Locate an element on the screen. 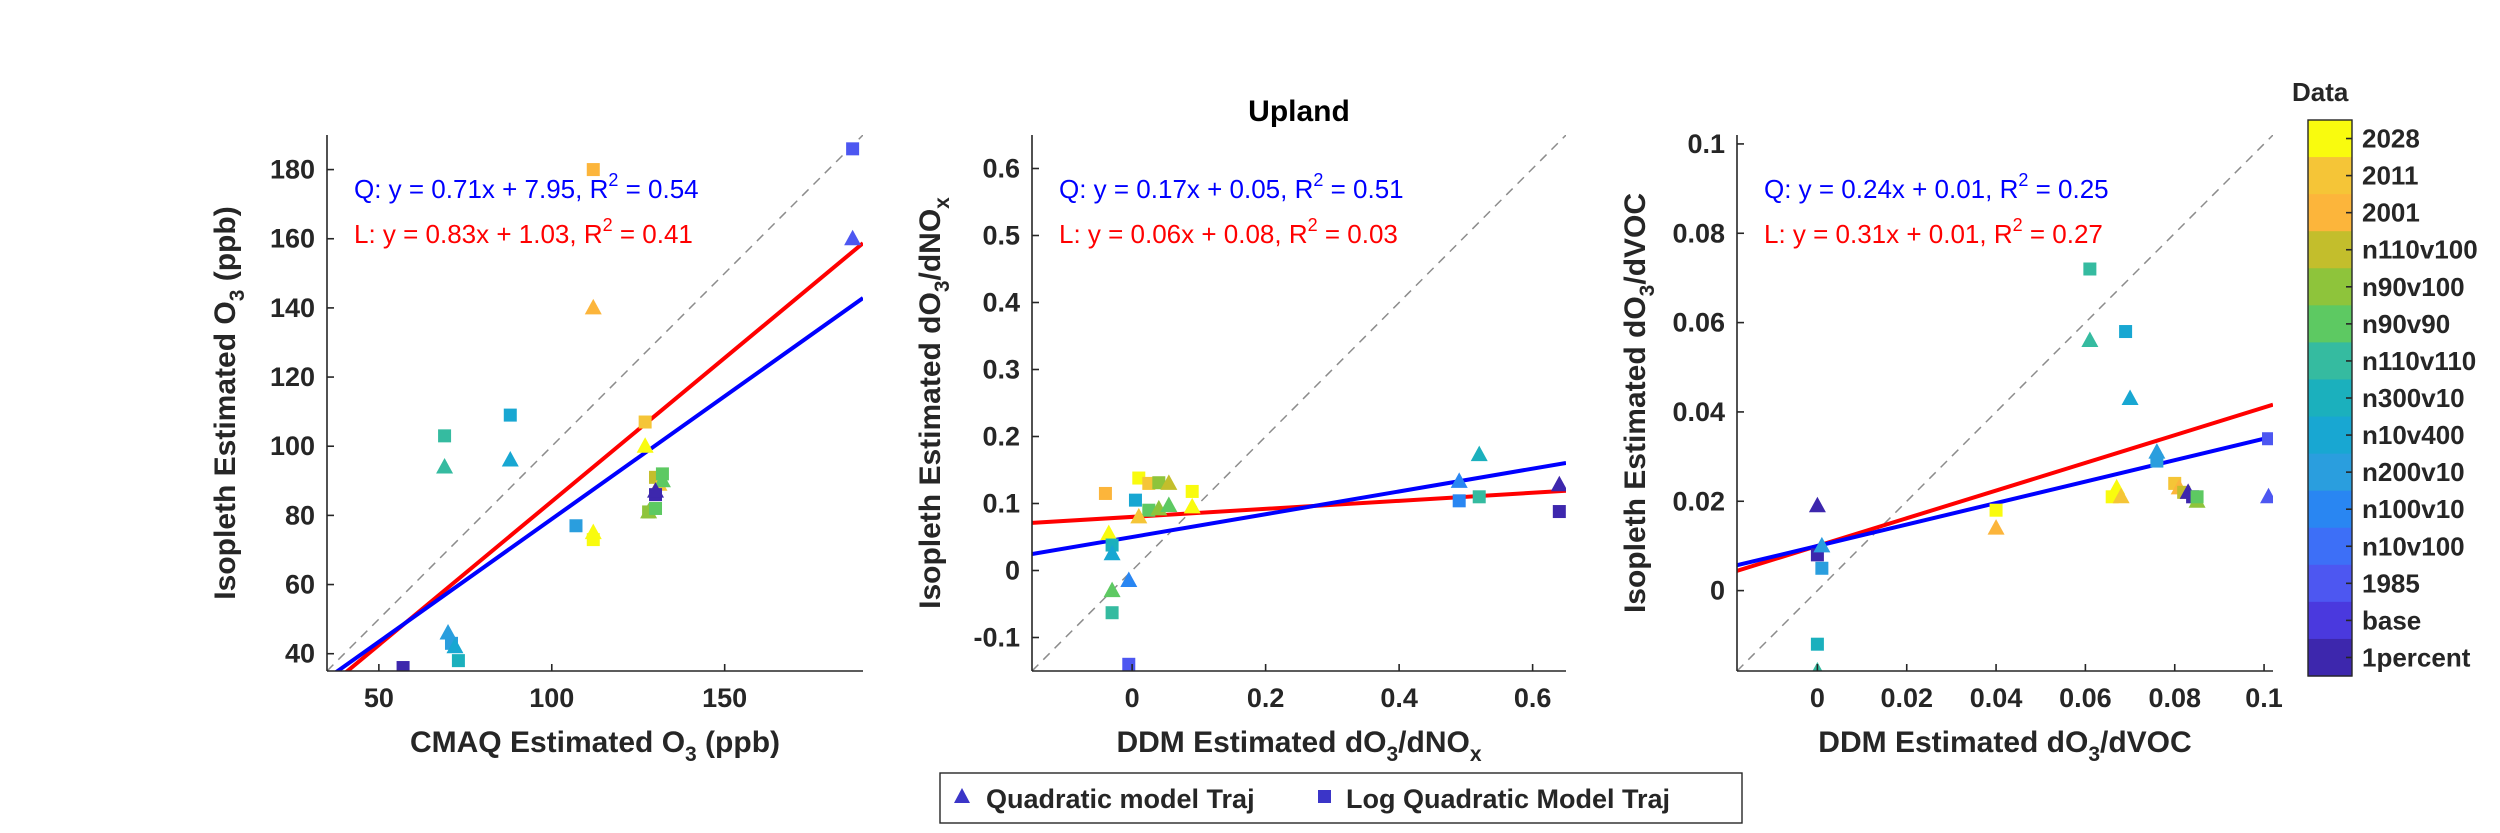 The height and width of the screenshot is (833, 2500). y-tick-label: 80 is located at coordinates (300, 515).